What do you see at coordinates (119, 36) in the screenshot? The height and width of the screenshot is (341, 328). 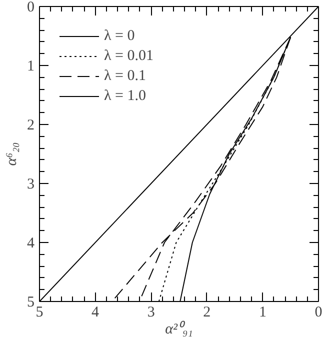 I see `legend-label: λ = 0` at bounding box center [119, 36].